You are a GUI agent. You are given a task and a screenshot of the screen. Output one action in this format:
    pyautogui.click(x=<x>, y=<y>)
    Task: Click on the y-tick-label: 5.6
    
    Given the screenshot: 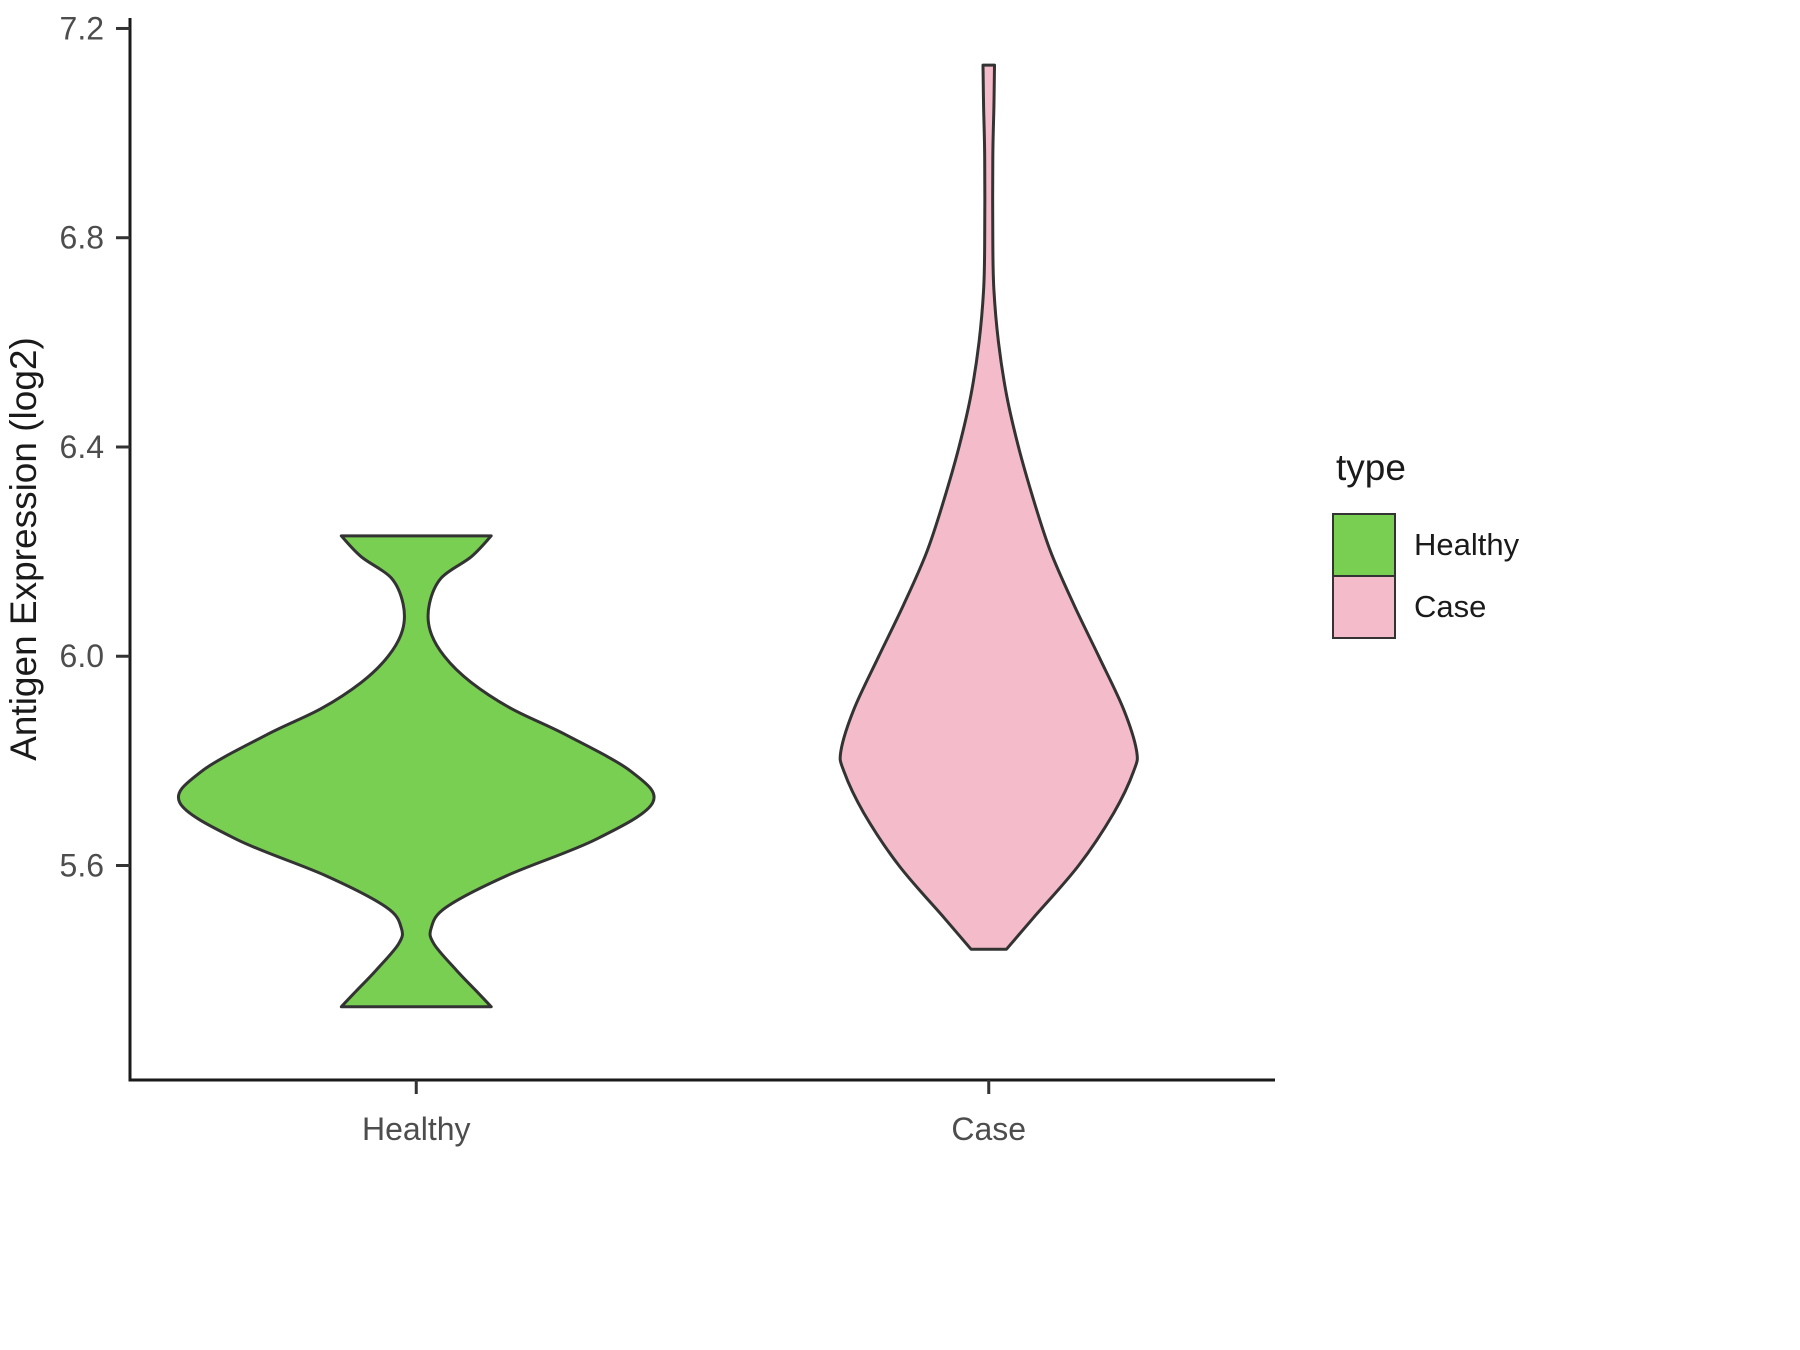 What is the action you would take?
    pyautogui.click(x=82, y=866)
    